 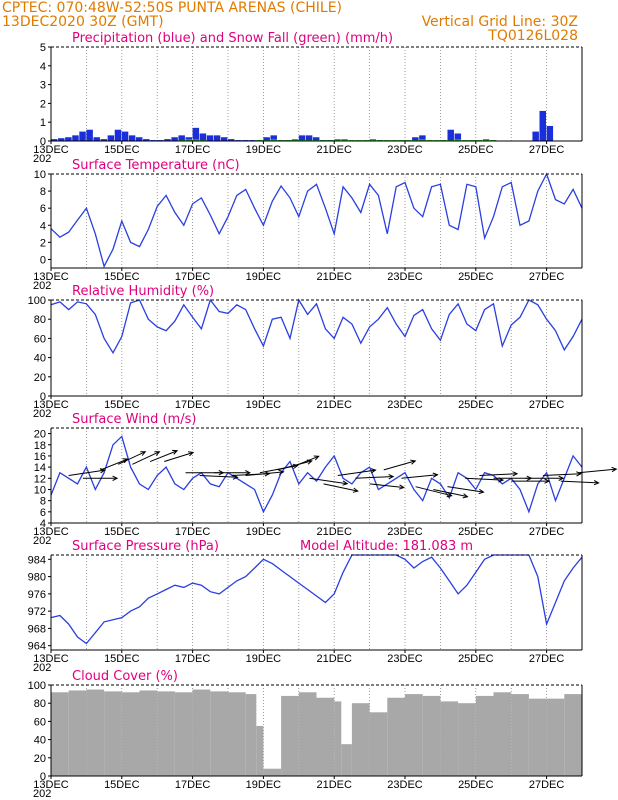 What do you see at coordinates (156, 165) in the screenshot?
I see `temperature-title: Surface Temperature (nC)` at bounding box center [156, 165].